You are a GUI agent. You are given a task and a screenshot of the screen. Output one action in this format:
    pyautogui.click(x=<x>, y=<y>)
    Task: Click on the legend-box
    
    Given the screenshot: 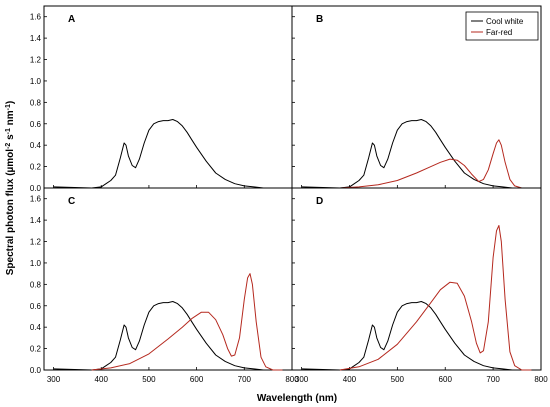 What is the action you would take?
    pyautogui.click(x=502, y=26)
    